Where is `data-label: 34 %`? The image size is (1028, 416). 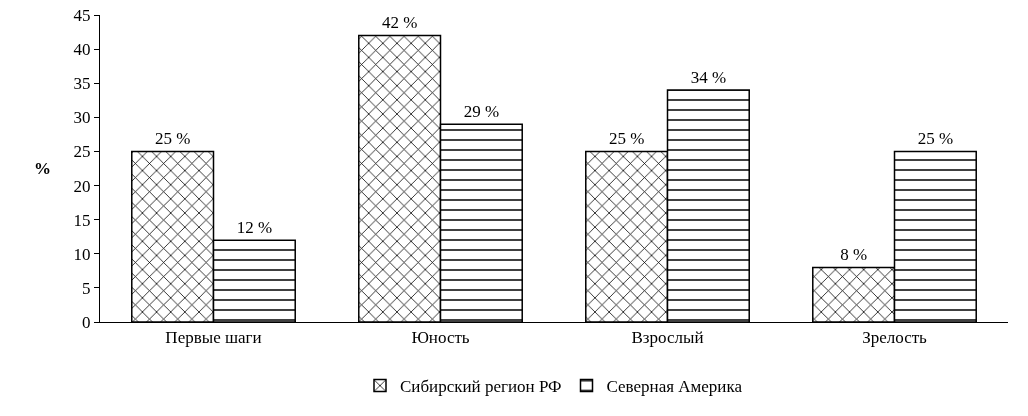
data-label: 34 % is located at coordinates (708, 78).